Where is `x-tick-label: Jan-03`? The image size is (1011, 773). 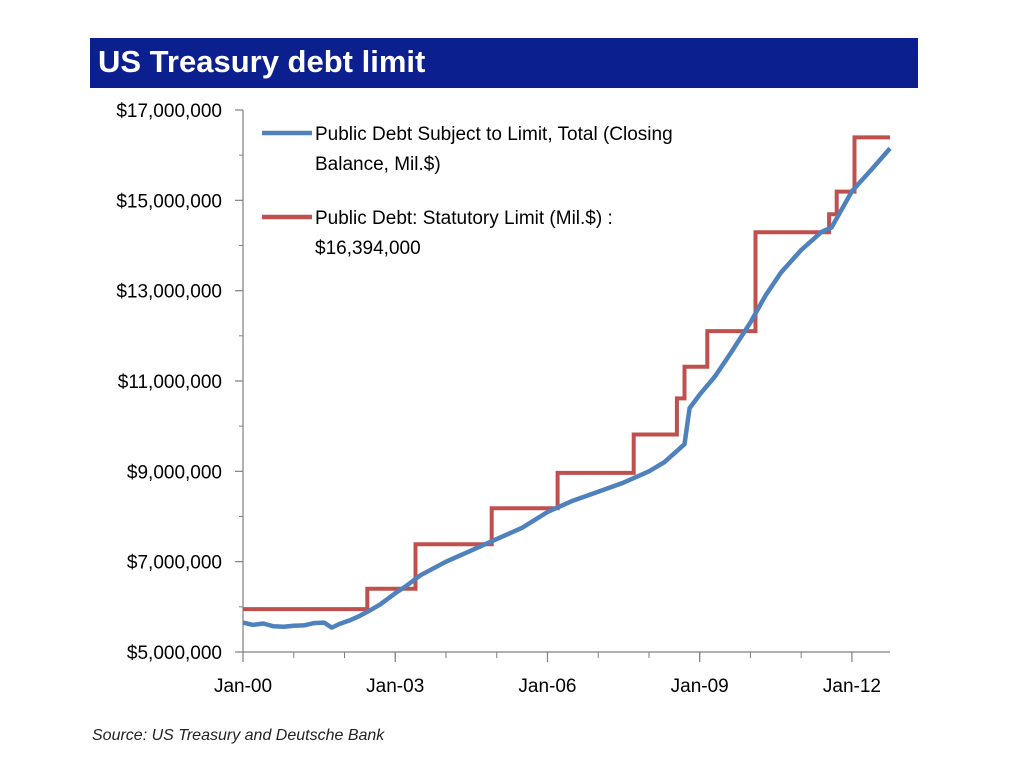
x-tick-label: Jan-03 is located at coordinates (395, 686).